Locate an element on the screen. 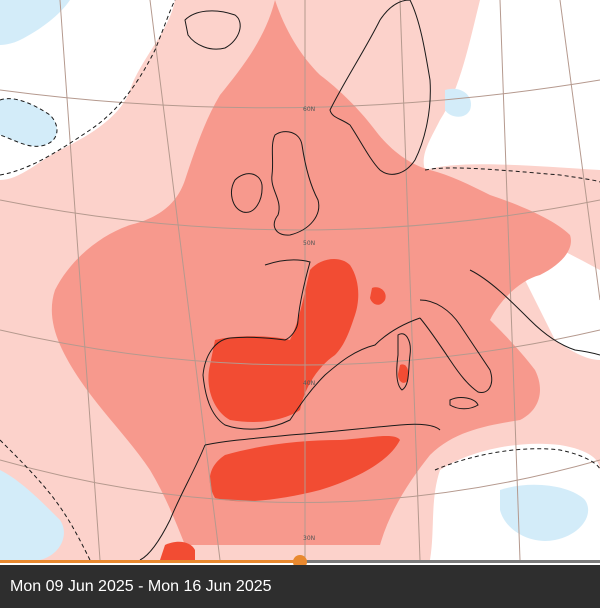  lat-label-30n: 30N is located at coordinates (309, 538).